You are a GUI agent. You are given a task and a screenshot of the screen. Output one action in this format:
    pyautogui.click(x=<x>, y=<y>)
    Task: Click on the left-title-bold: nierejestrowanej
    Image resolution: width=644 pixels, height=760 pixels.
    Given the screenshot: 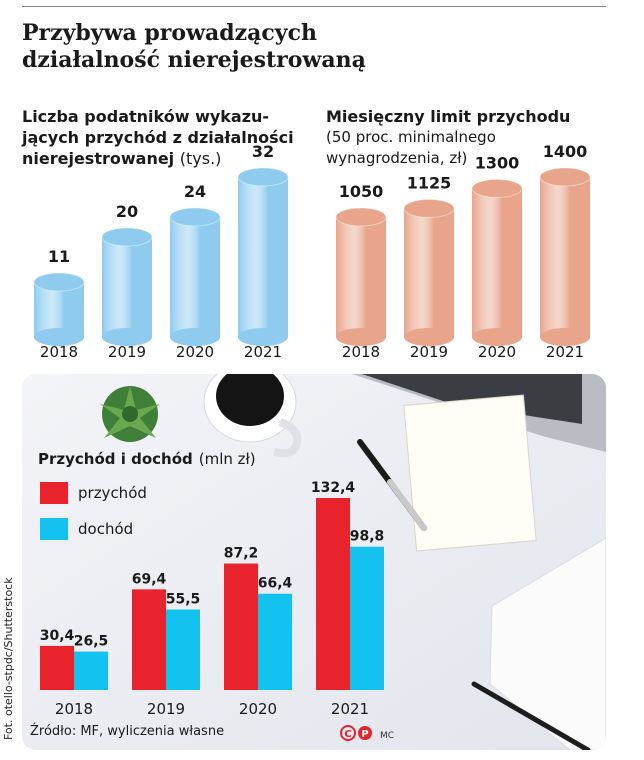 What is the action you would take?
    pyautogui.click(x=98, y=158)
    